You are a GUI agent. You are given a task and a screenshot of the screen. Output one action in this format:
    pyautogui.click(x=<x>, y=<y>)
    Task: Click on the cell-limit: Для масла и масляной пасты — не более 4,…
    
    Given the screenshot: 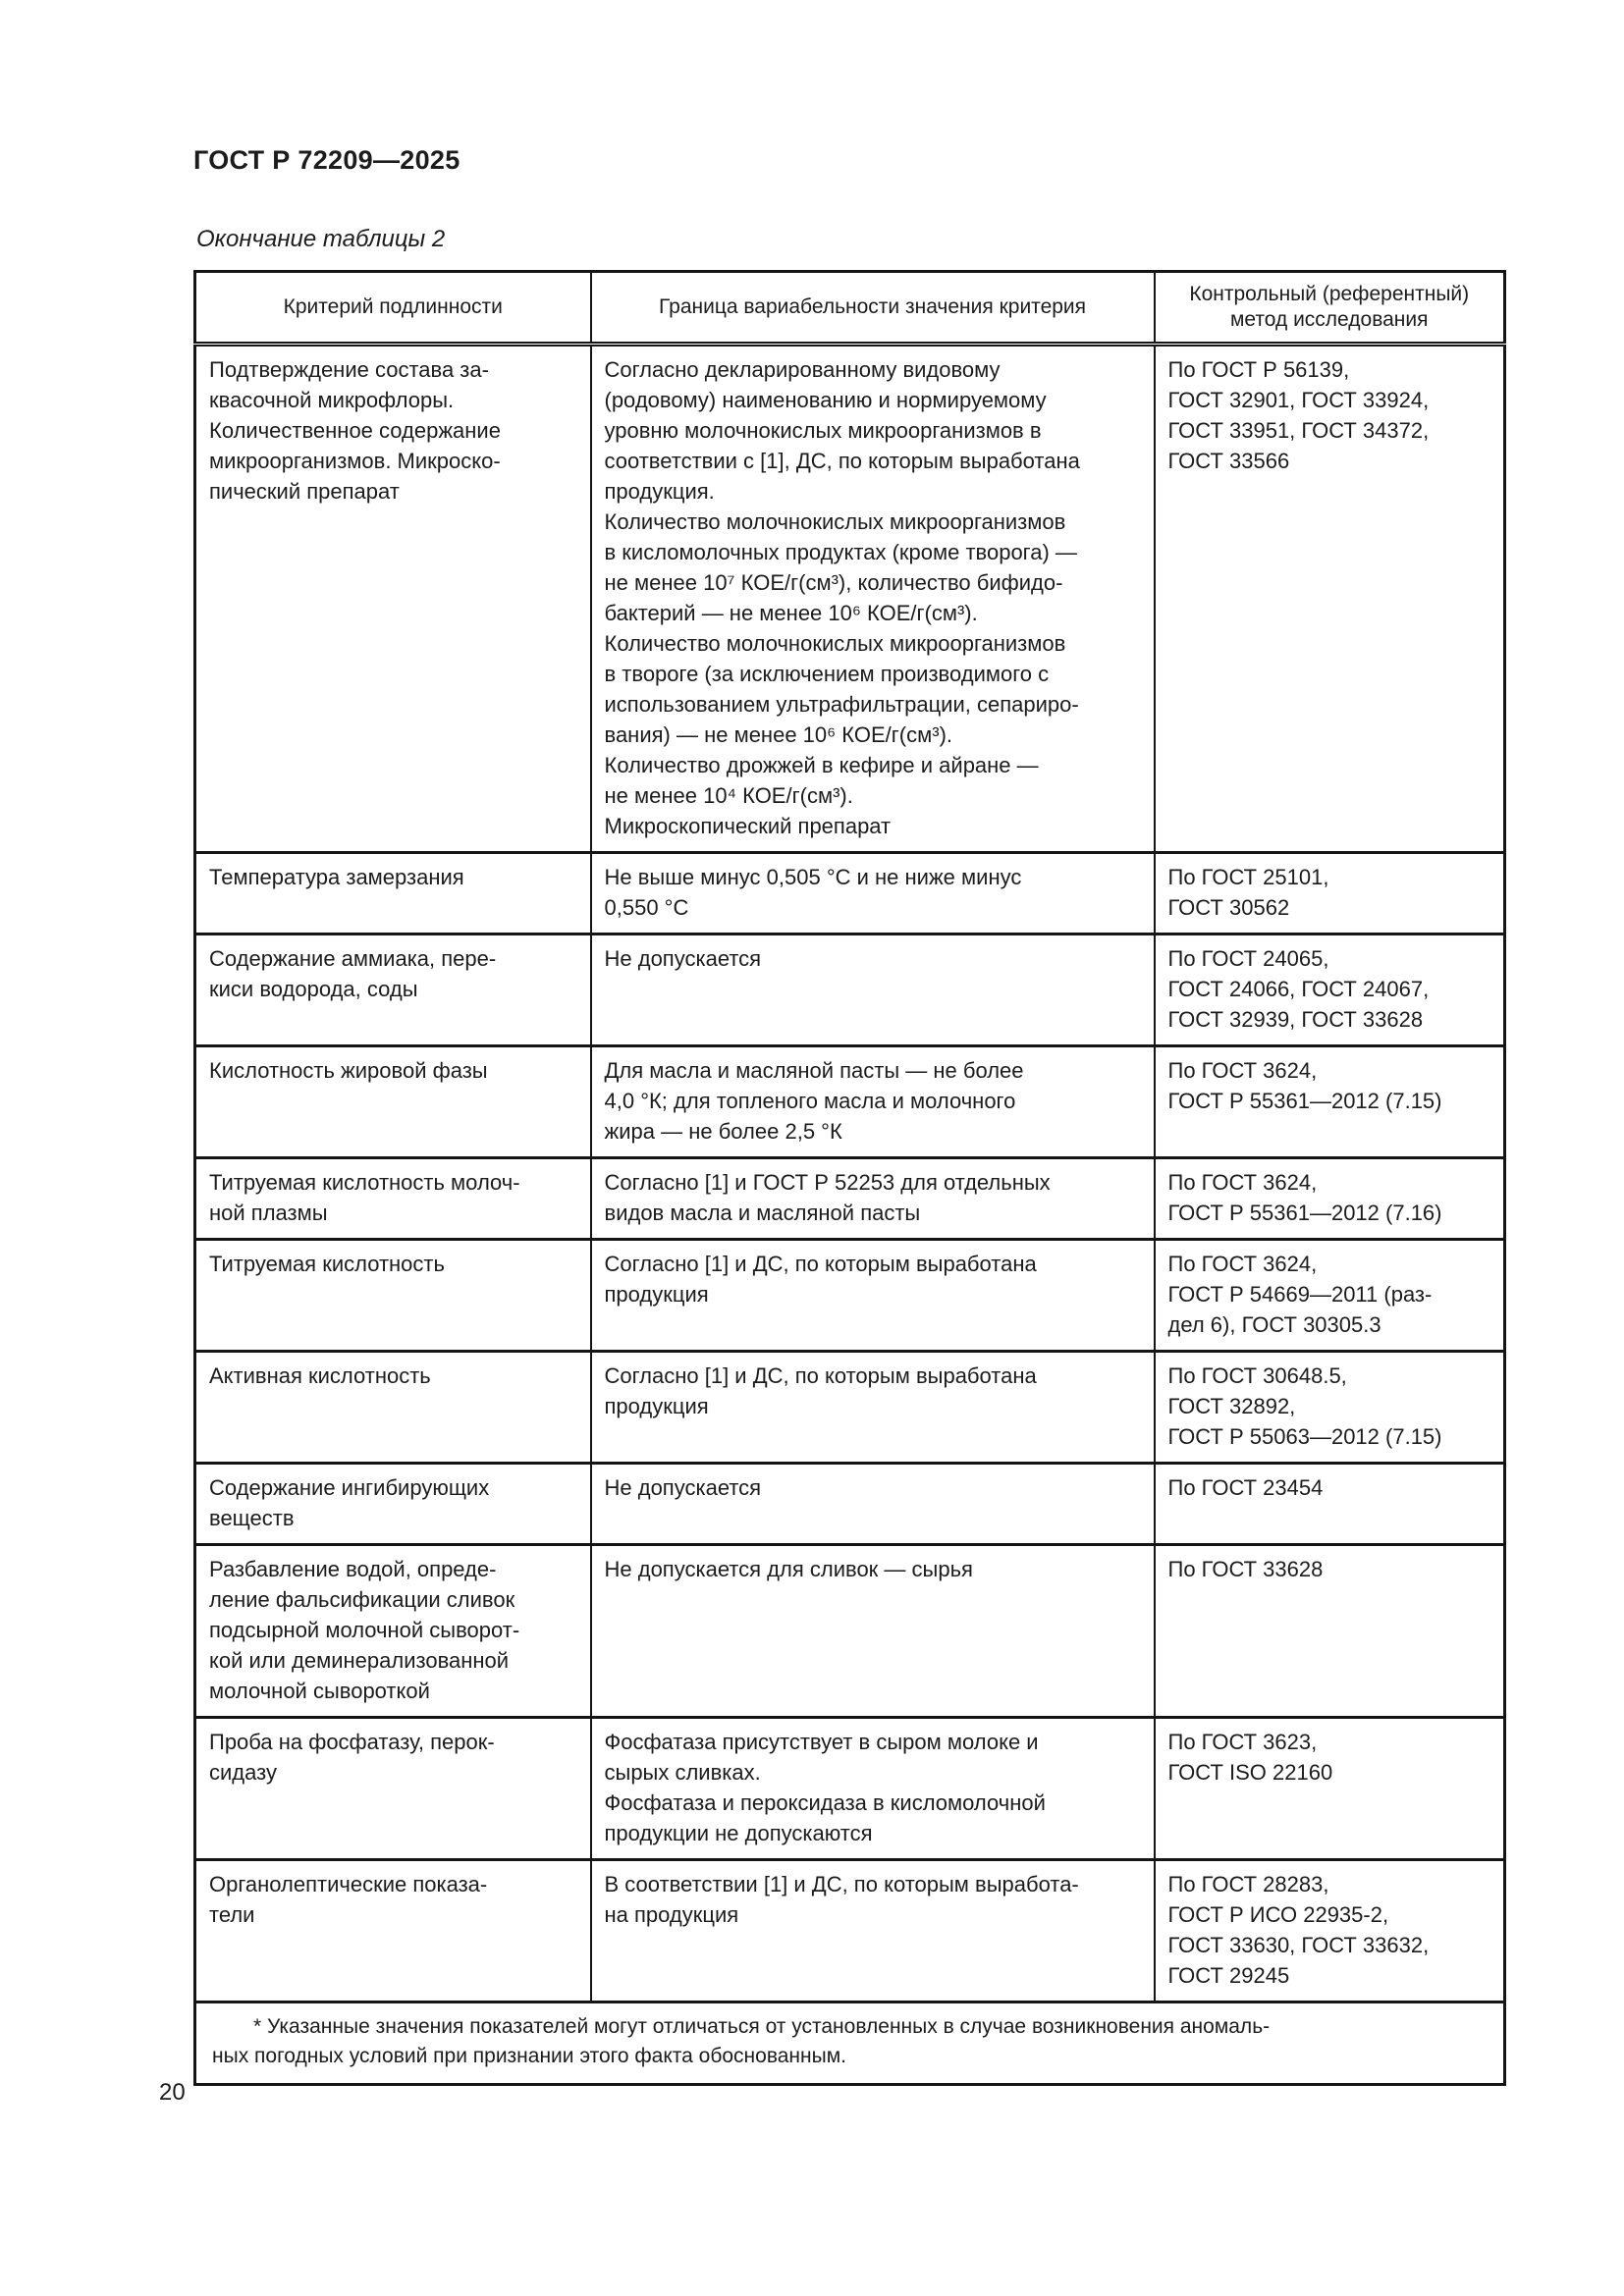 What is the action you would take?
    pyautogui.click(x=872, y=1101)
    